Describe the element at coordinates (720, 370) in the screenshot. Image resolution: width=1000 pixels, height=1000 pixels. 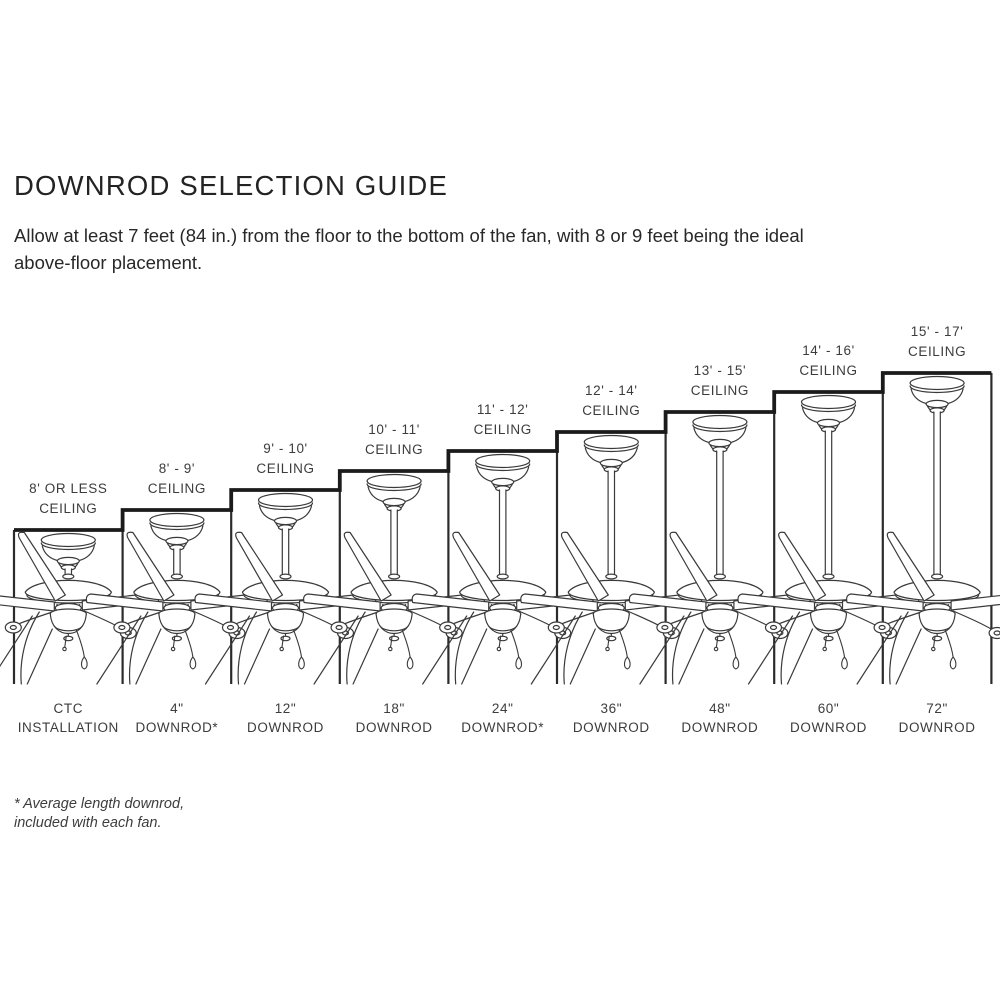
I see `ceiling-range: 13' - 15'` at that location.